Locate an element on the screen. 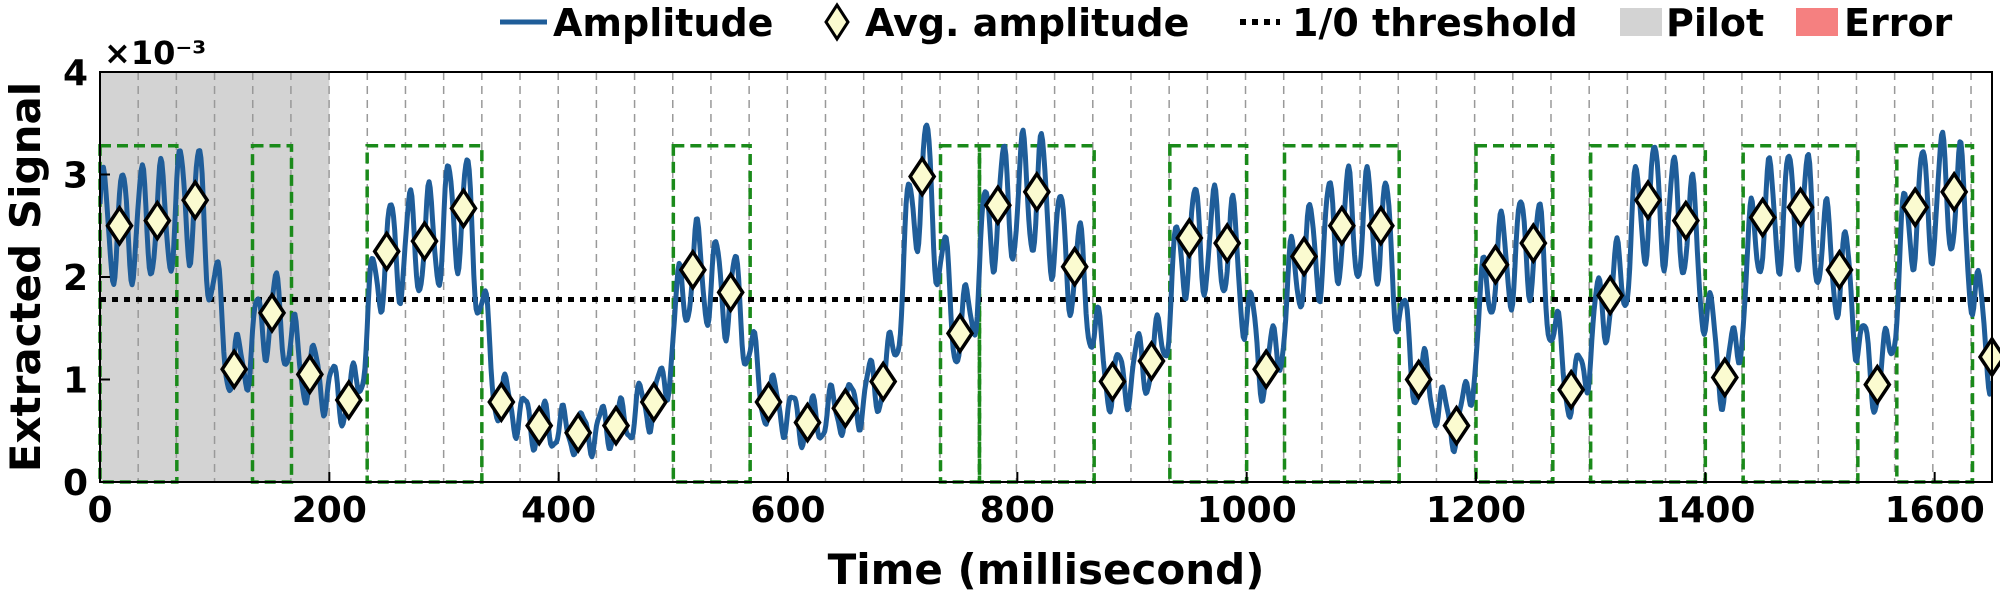 This screenshot has width=2000, height=600. x-tick-label: 1000 is located at coordinates (1247, 510).